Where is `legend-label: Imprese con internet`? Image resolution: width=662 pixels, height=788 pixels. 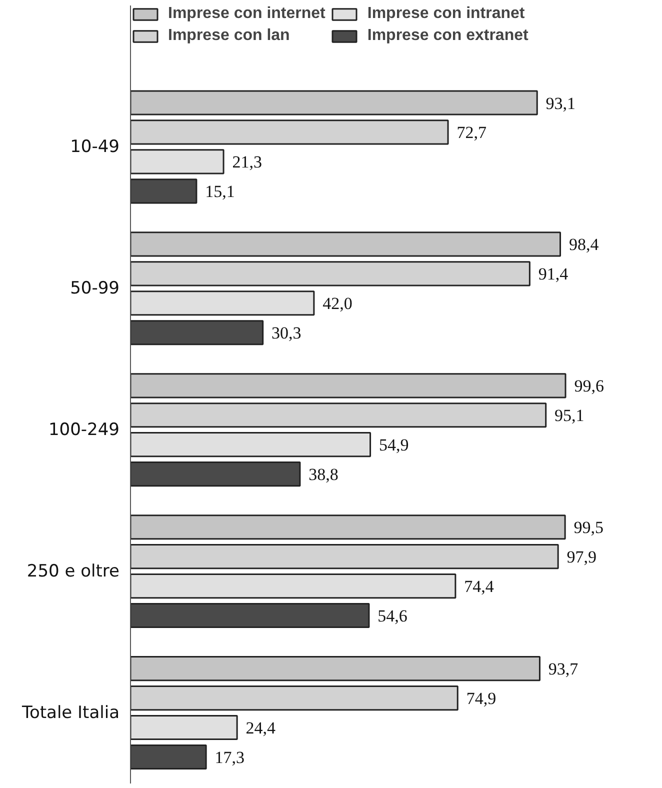
legend-label: Imprese con internet is located at coordinates (247, 14).